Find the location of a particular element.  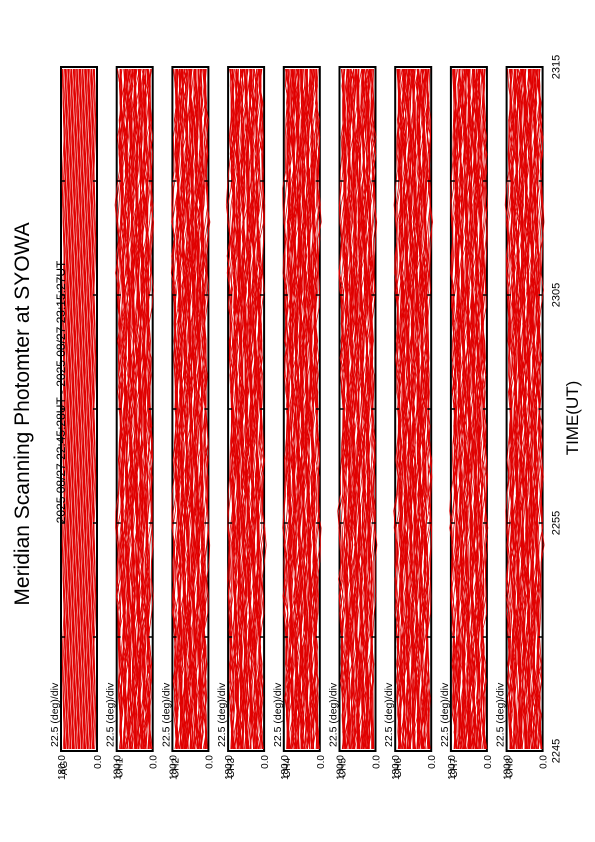

channel-label: CH3 is located at coordinates (231, 768).